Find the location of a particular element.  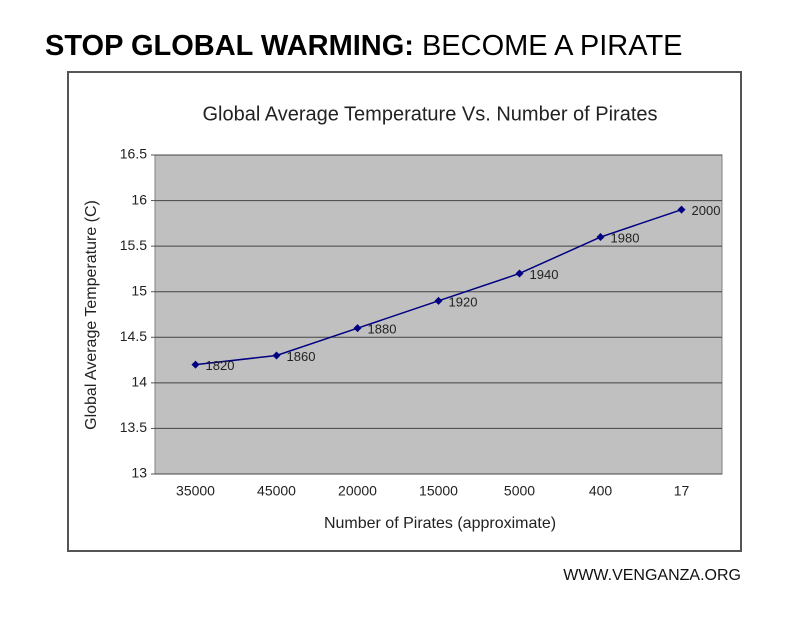

y-tick-label: 15 is located at coordinates (139, 290).